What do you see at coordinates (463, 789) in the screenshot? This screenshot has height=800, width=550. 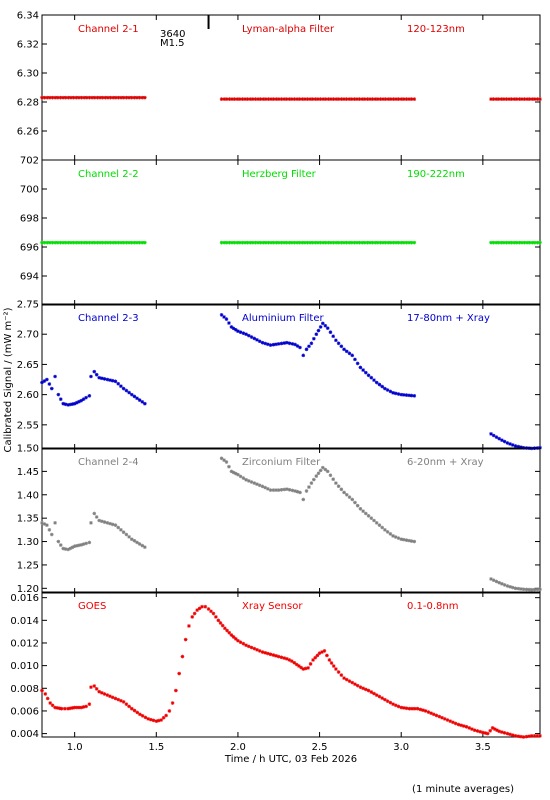 I see `averaging-footnote: (1 minute averages)` at bounding box center [463, 789].